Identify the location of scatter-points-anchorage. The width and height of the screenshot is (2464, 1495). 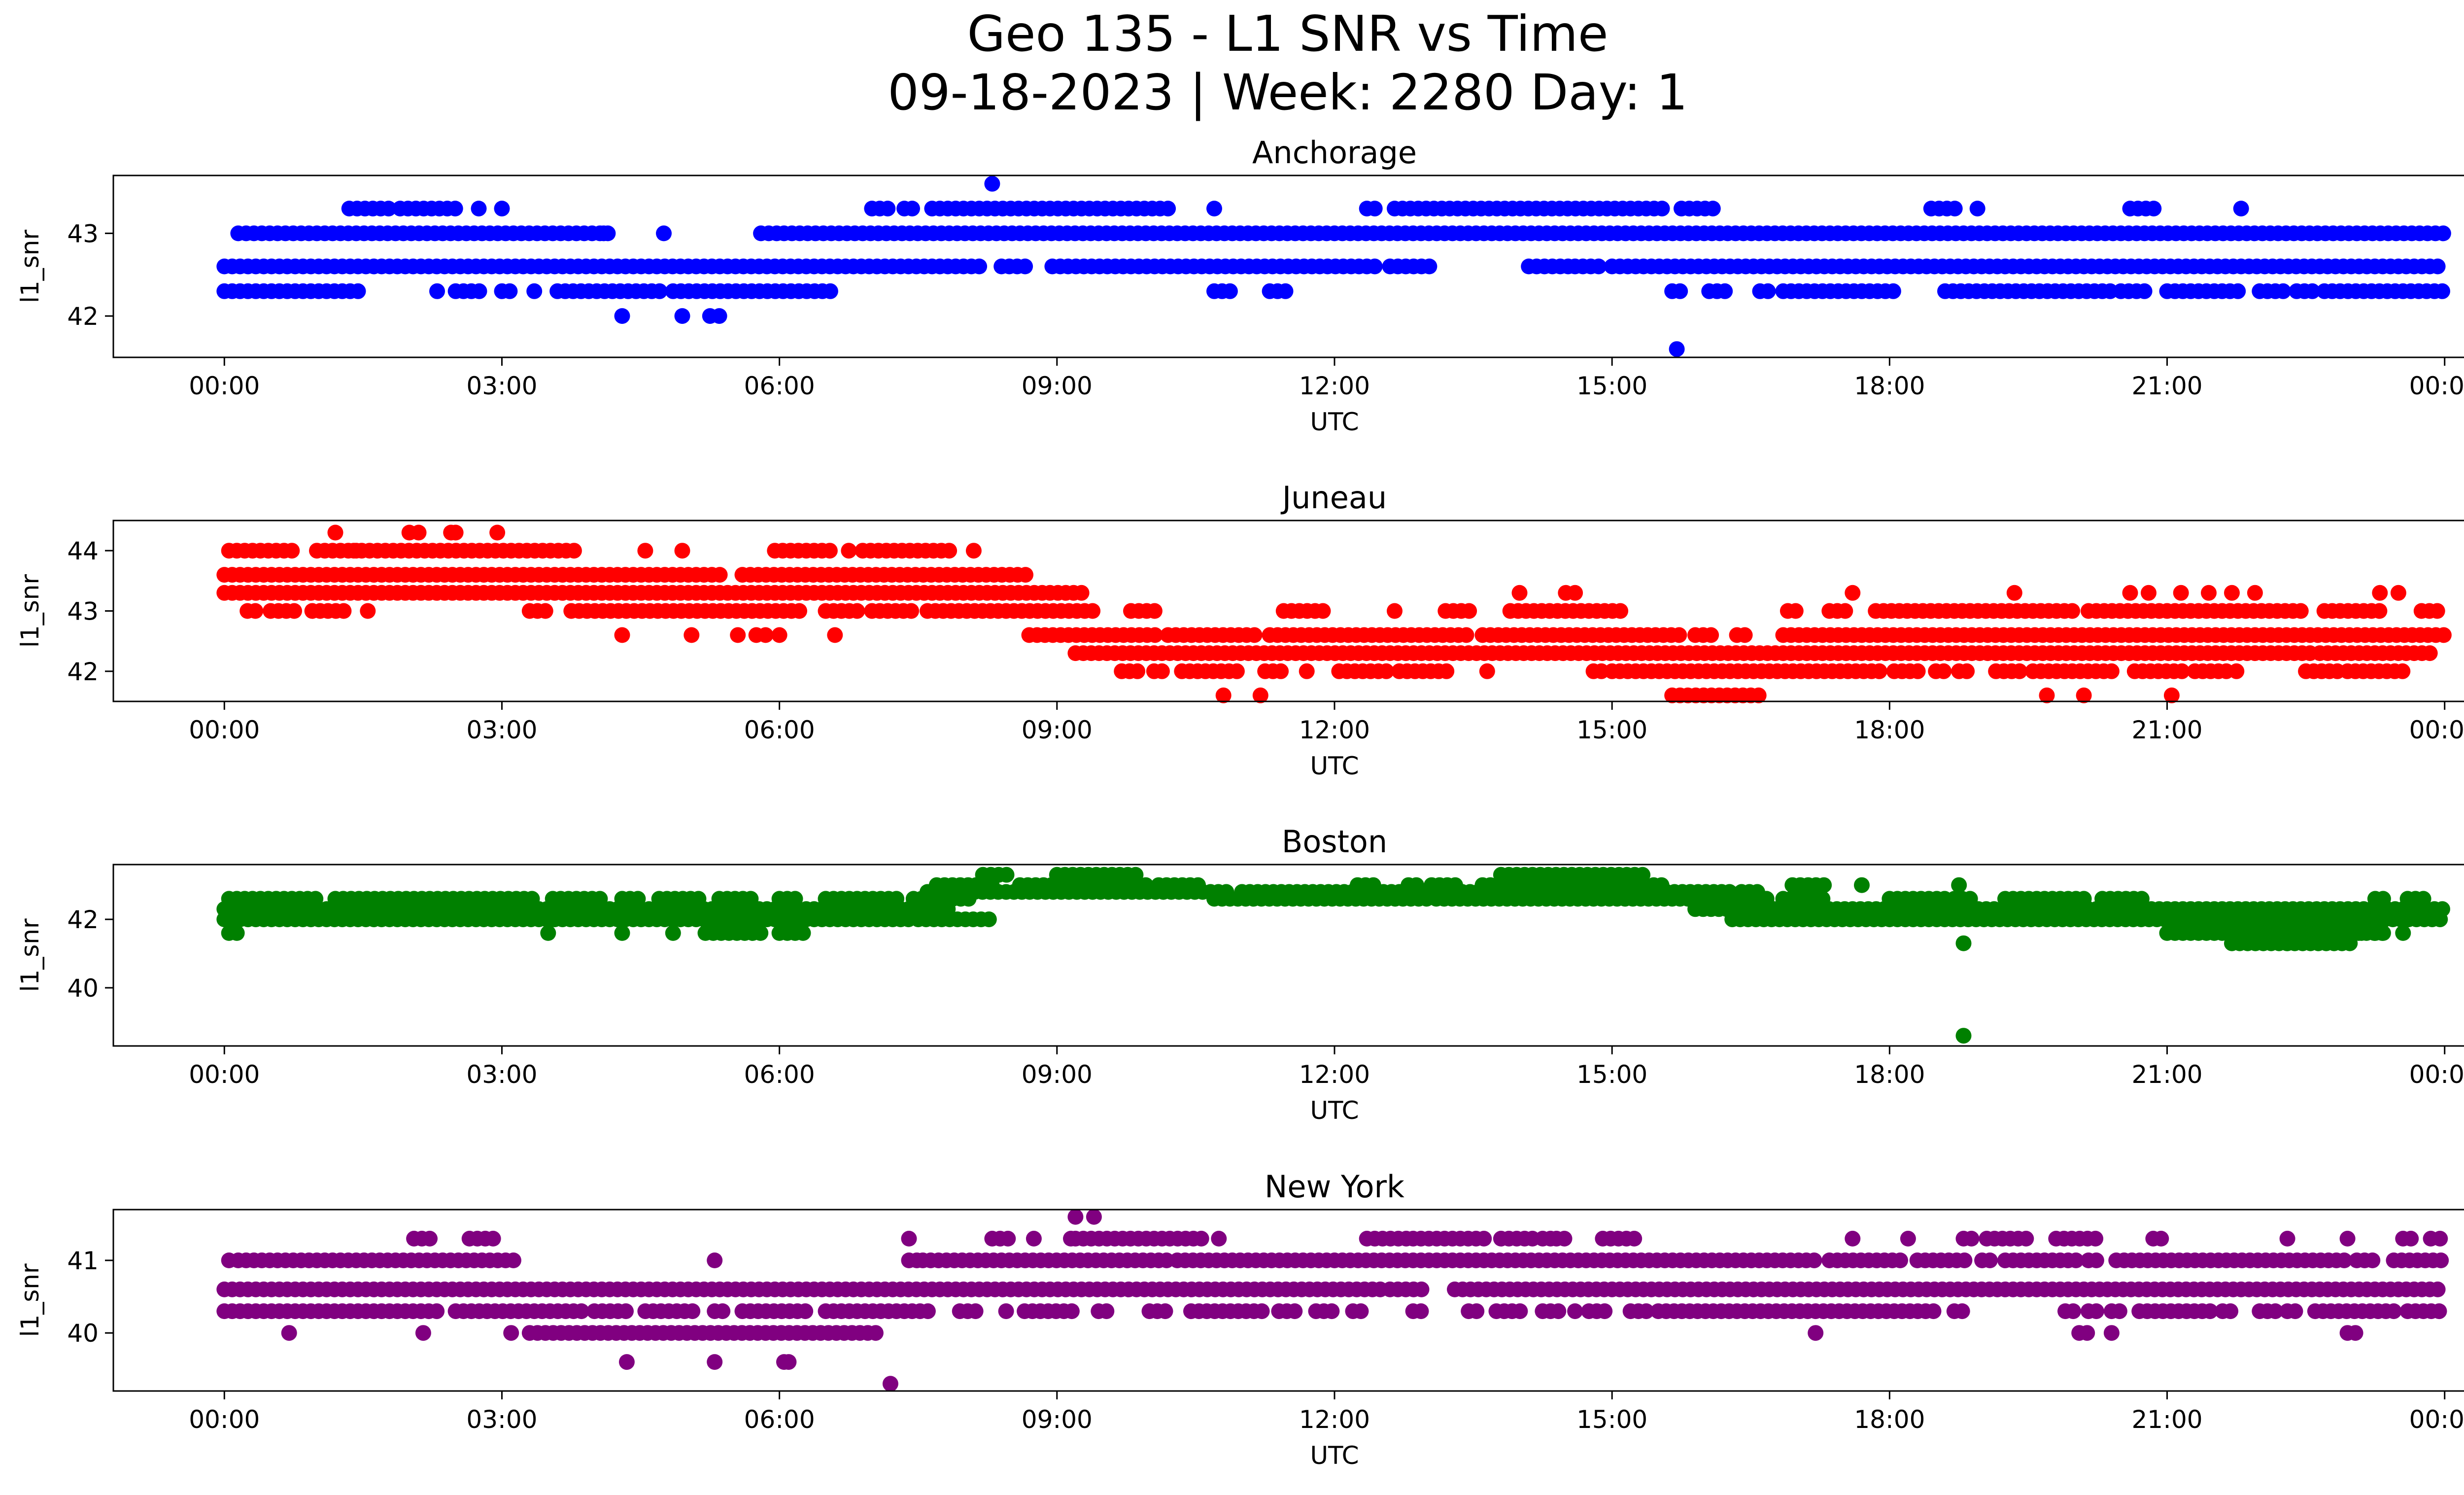
(1333, 266).